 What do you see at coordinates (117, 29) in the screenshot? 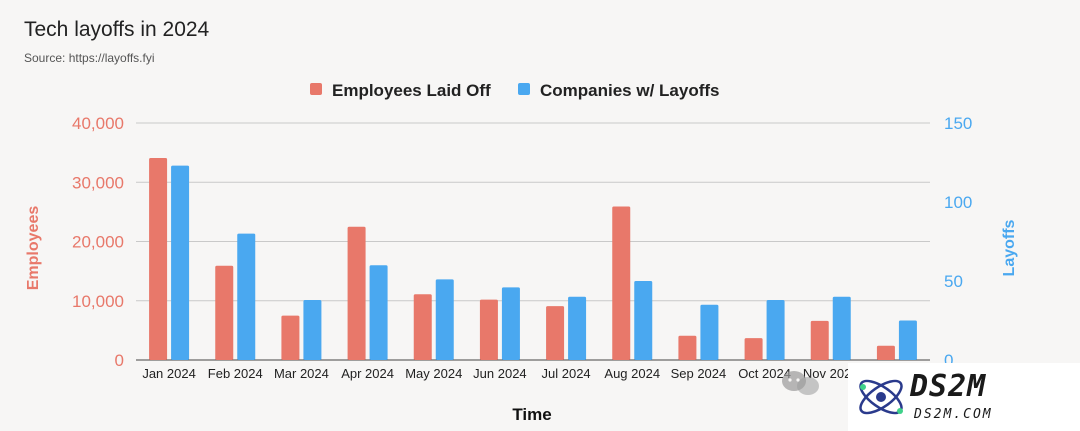
I see `chart-title: Tech layoffs in 2024` at bounding box center [117, 29].